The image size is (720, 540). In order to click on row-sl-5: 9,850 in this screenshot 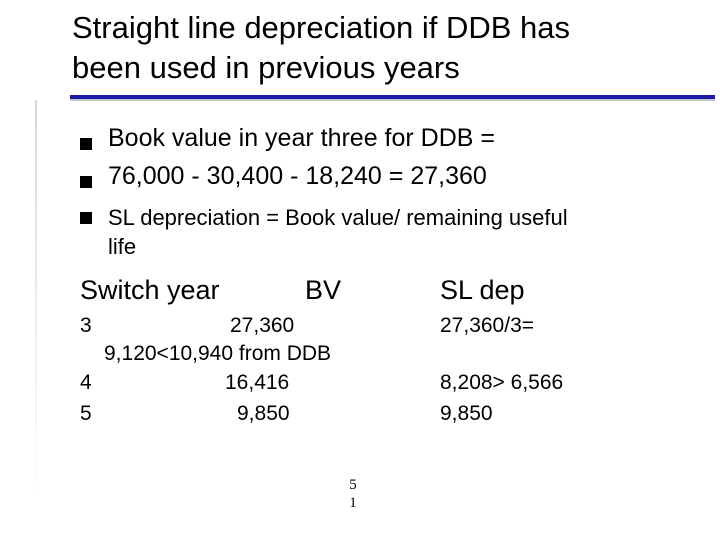, I will do `click(466, 413)`.